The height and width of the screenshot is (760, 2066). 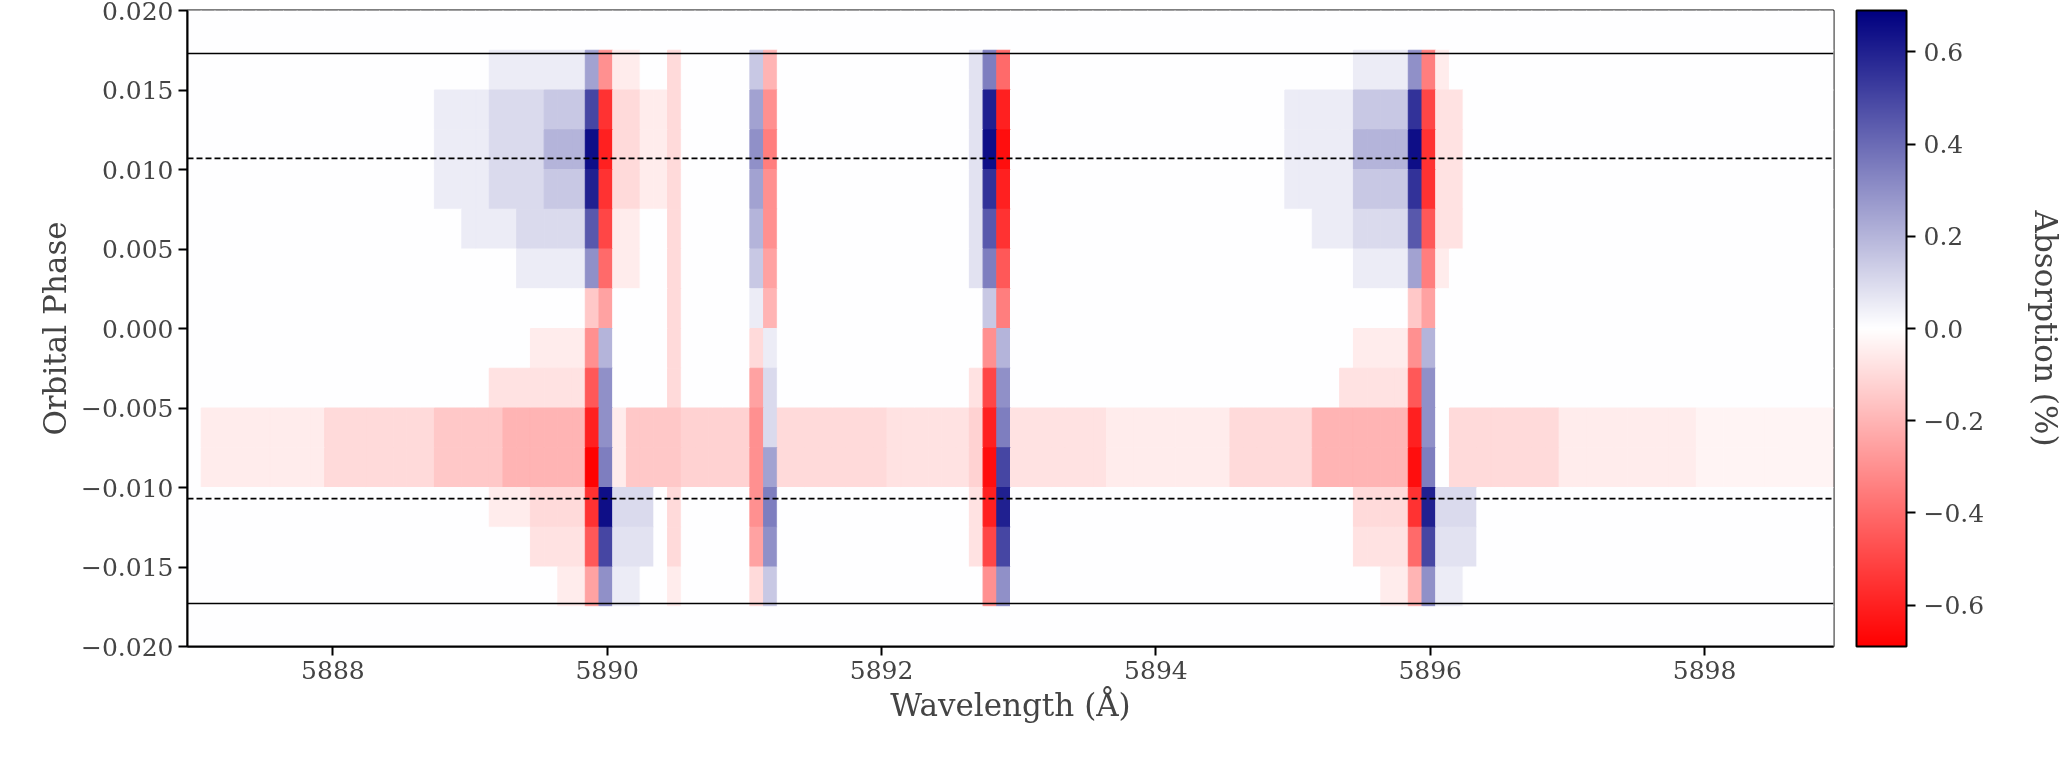 What do you see at coordinates (1954, 513) in the screenshot?
I see `color-bar-label: −0.4` at bounding box center [1954, 513].